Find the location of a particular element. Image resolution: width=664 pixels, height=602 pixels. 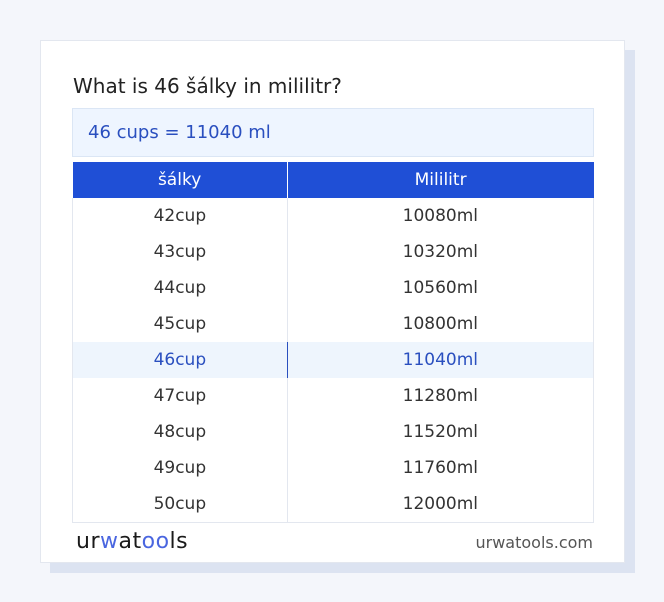

cups-cell: 42cup is located at coordinates (180, 216).